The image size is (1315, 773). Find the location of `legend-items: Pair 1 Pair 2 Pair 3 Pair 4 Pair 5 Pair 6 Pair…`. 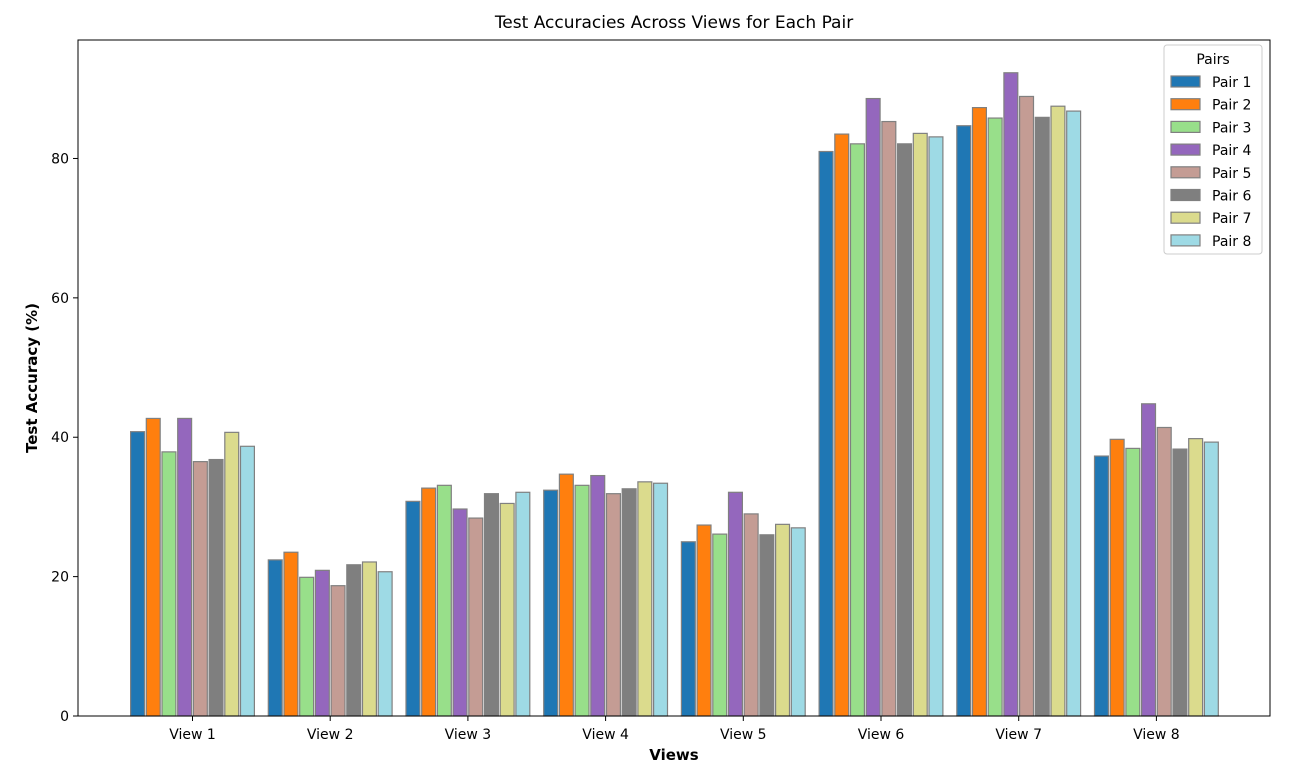

legend-items: Pair 1 Pair 2 Pair 3 Pair 4 Pair 5 Pair 6 Pair… is located at coordinates (1210, 162).